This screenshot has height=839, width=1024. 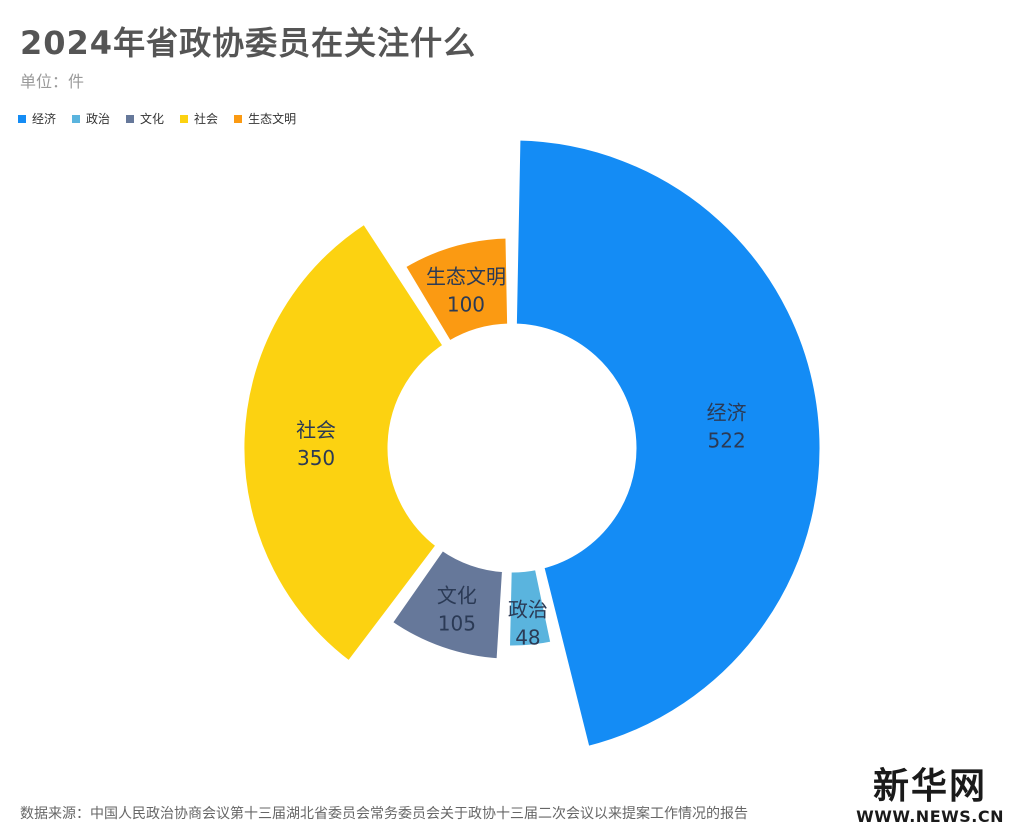 What do you see at coordinates (466, 276) in the screenshot?
I see `slice-label-4: 生态文明` at bounding box center [466, 276].